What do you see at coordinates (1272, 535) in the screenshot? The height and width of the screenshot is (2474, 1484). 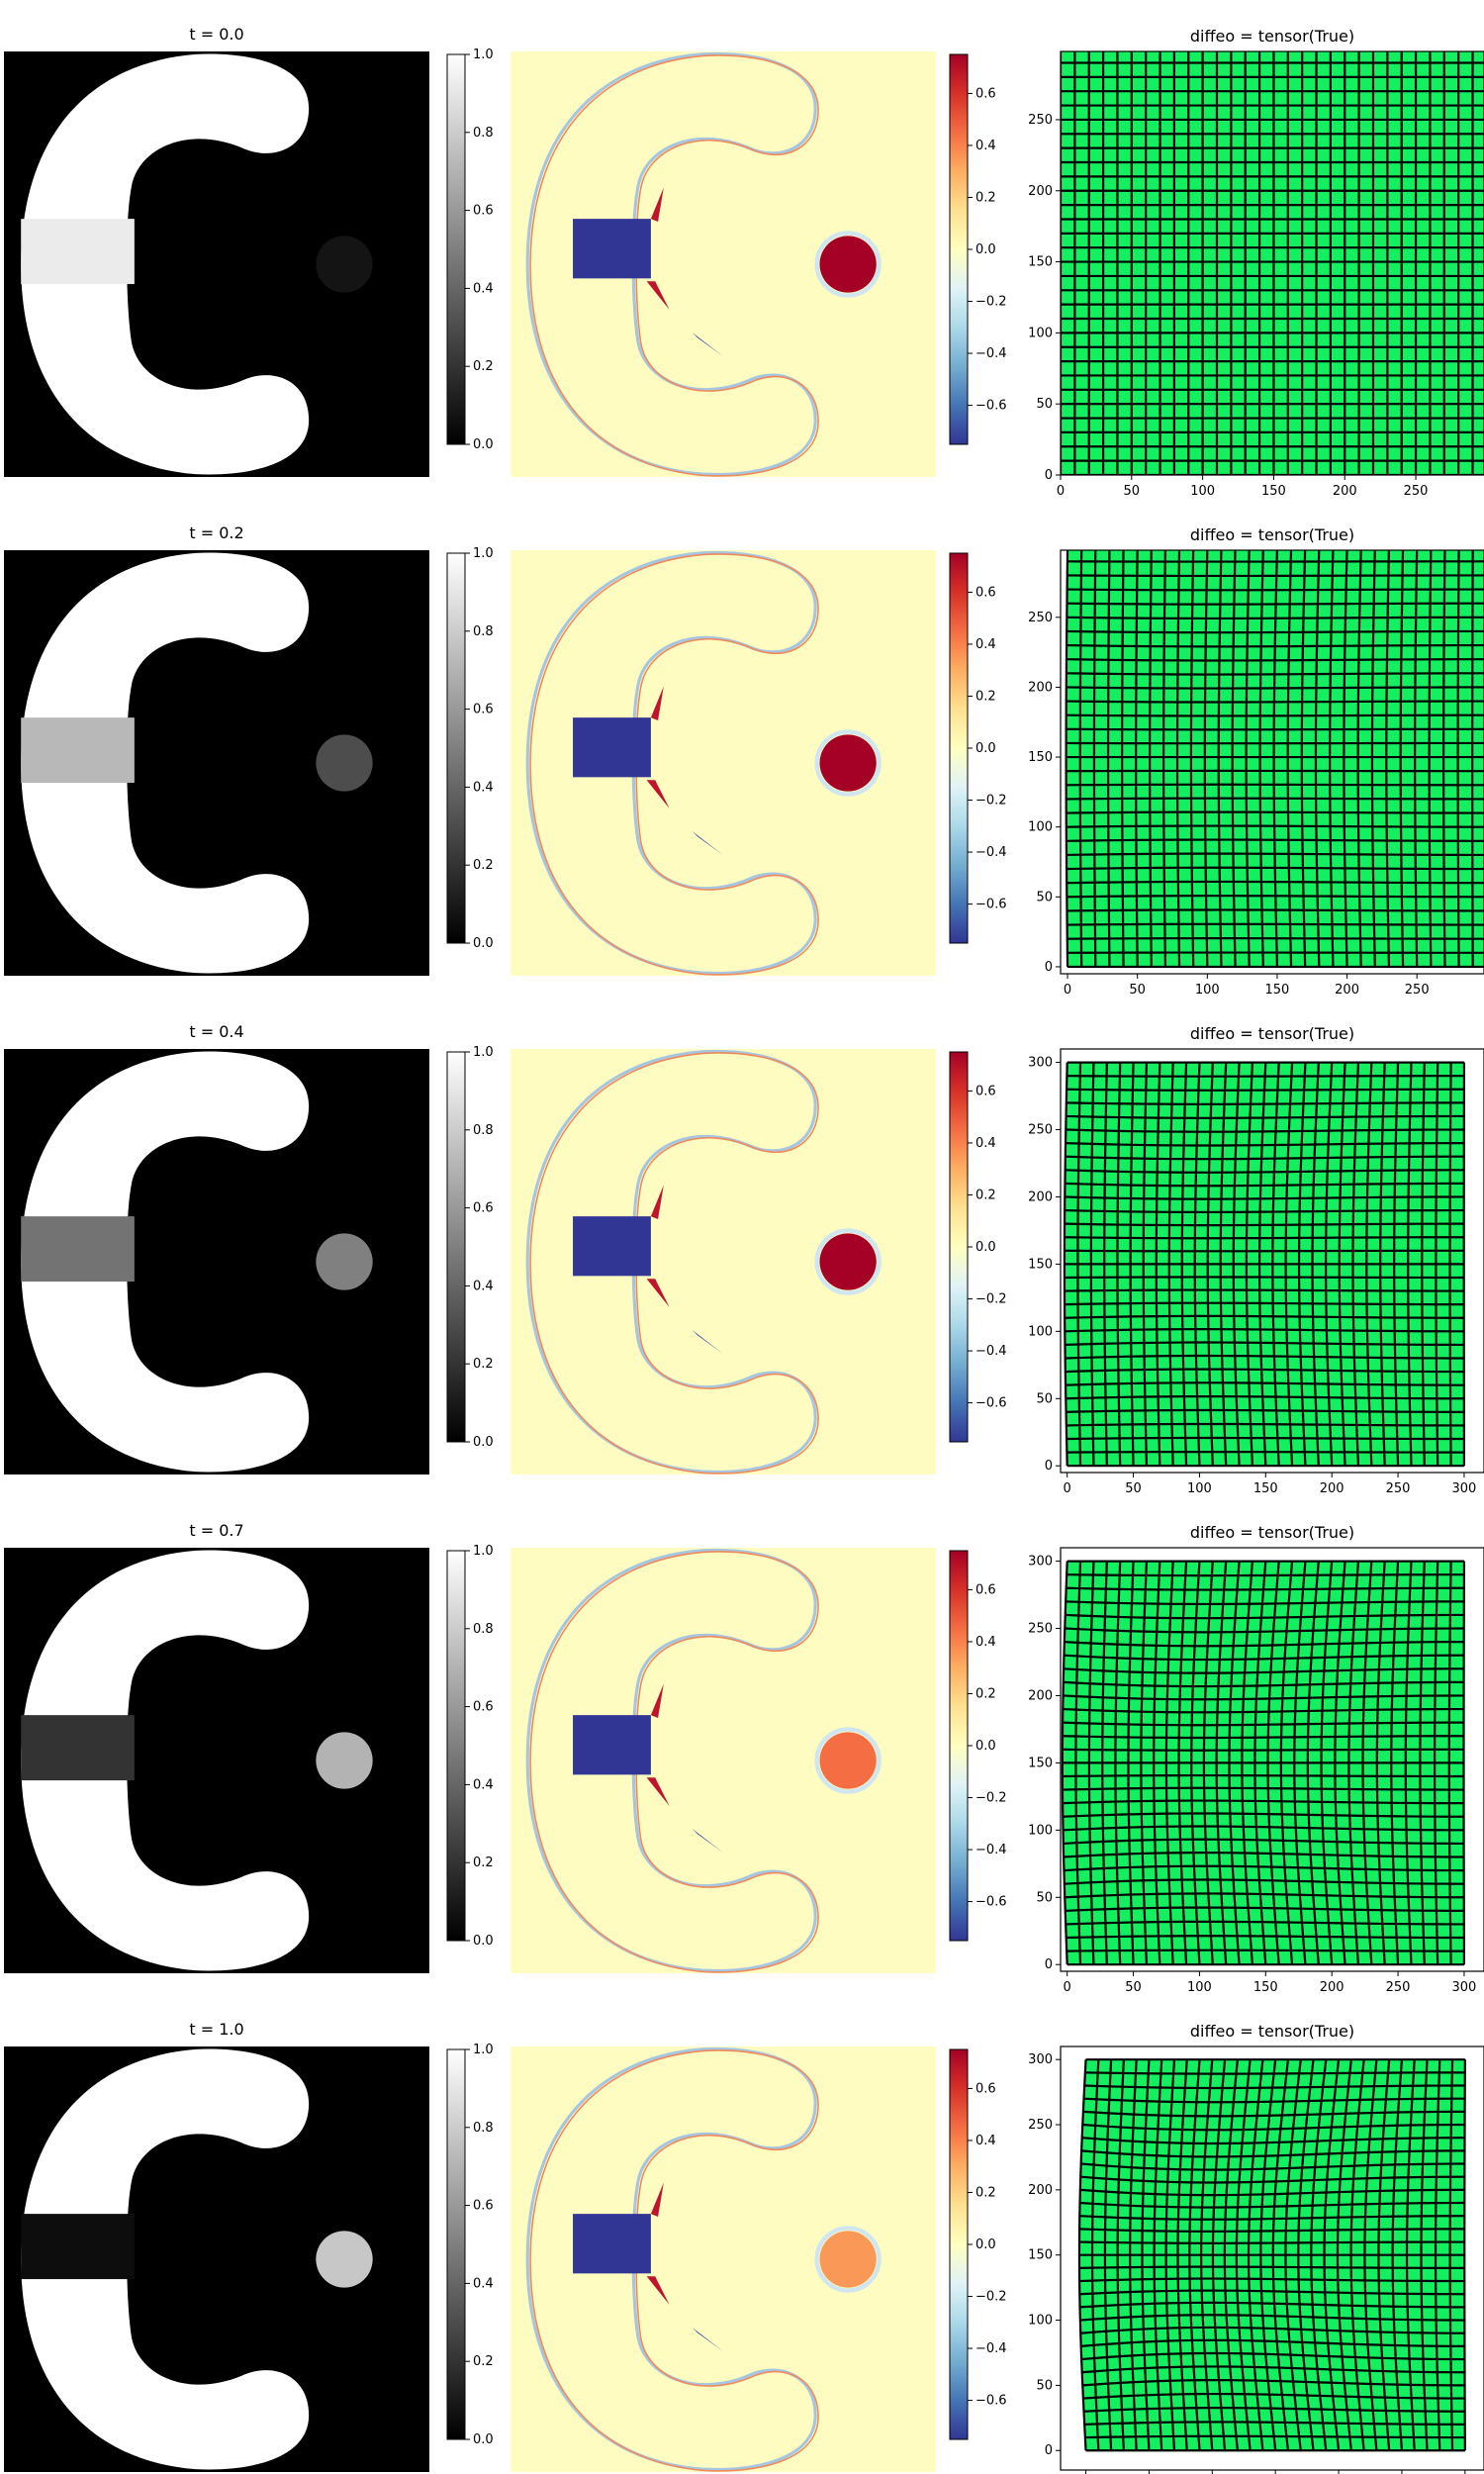 I see `grid-title: diffeo = tensor(True)` at bounding box center [1272, 535].